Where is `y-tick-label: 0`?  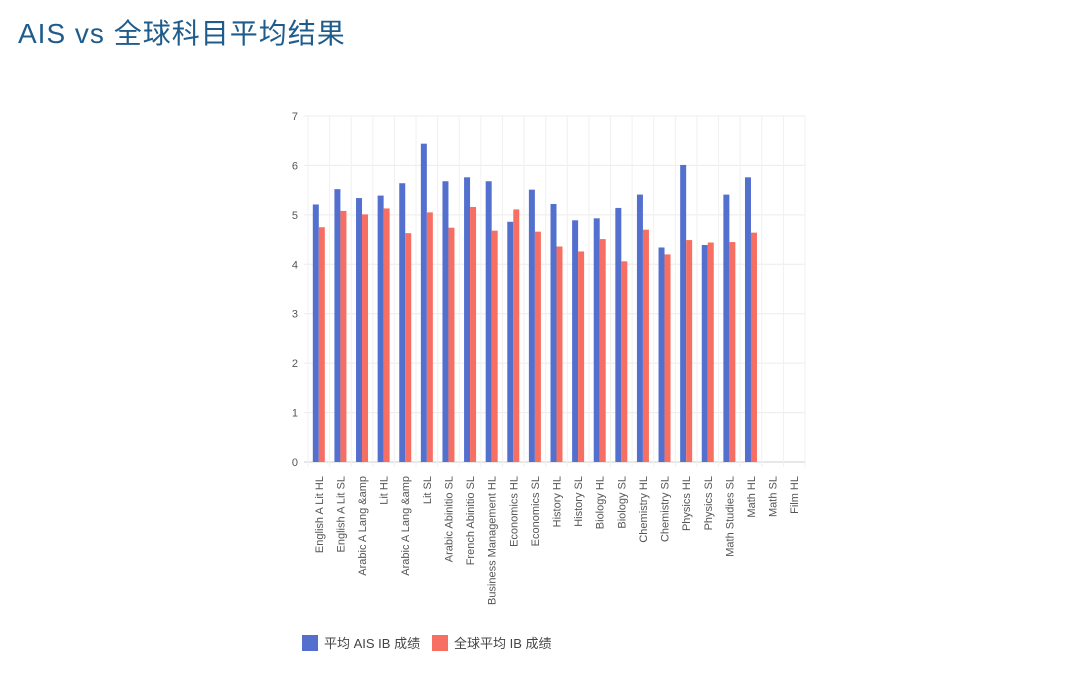
y-tick-label: 0 is located at coordinates (295, 463).